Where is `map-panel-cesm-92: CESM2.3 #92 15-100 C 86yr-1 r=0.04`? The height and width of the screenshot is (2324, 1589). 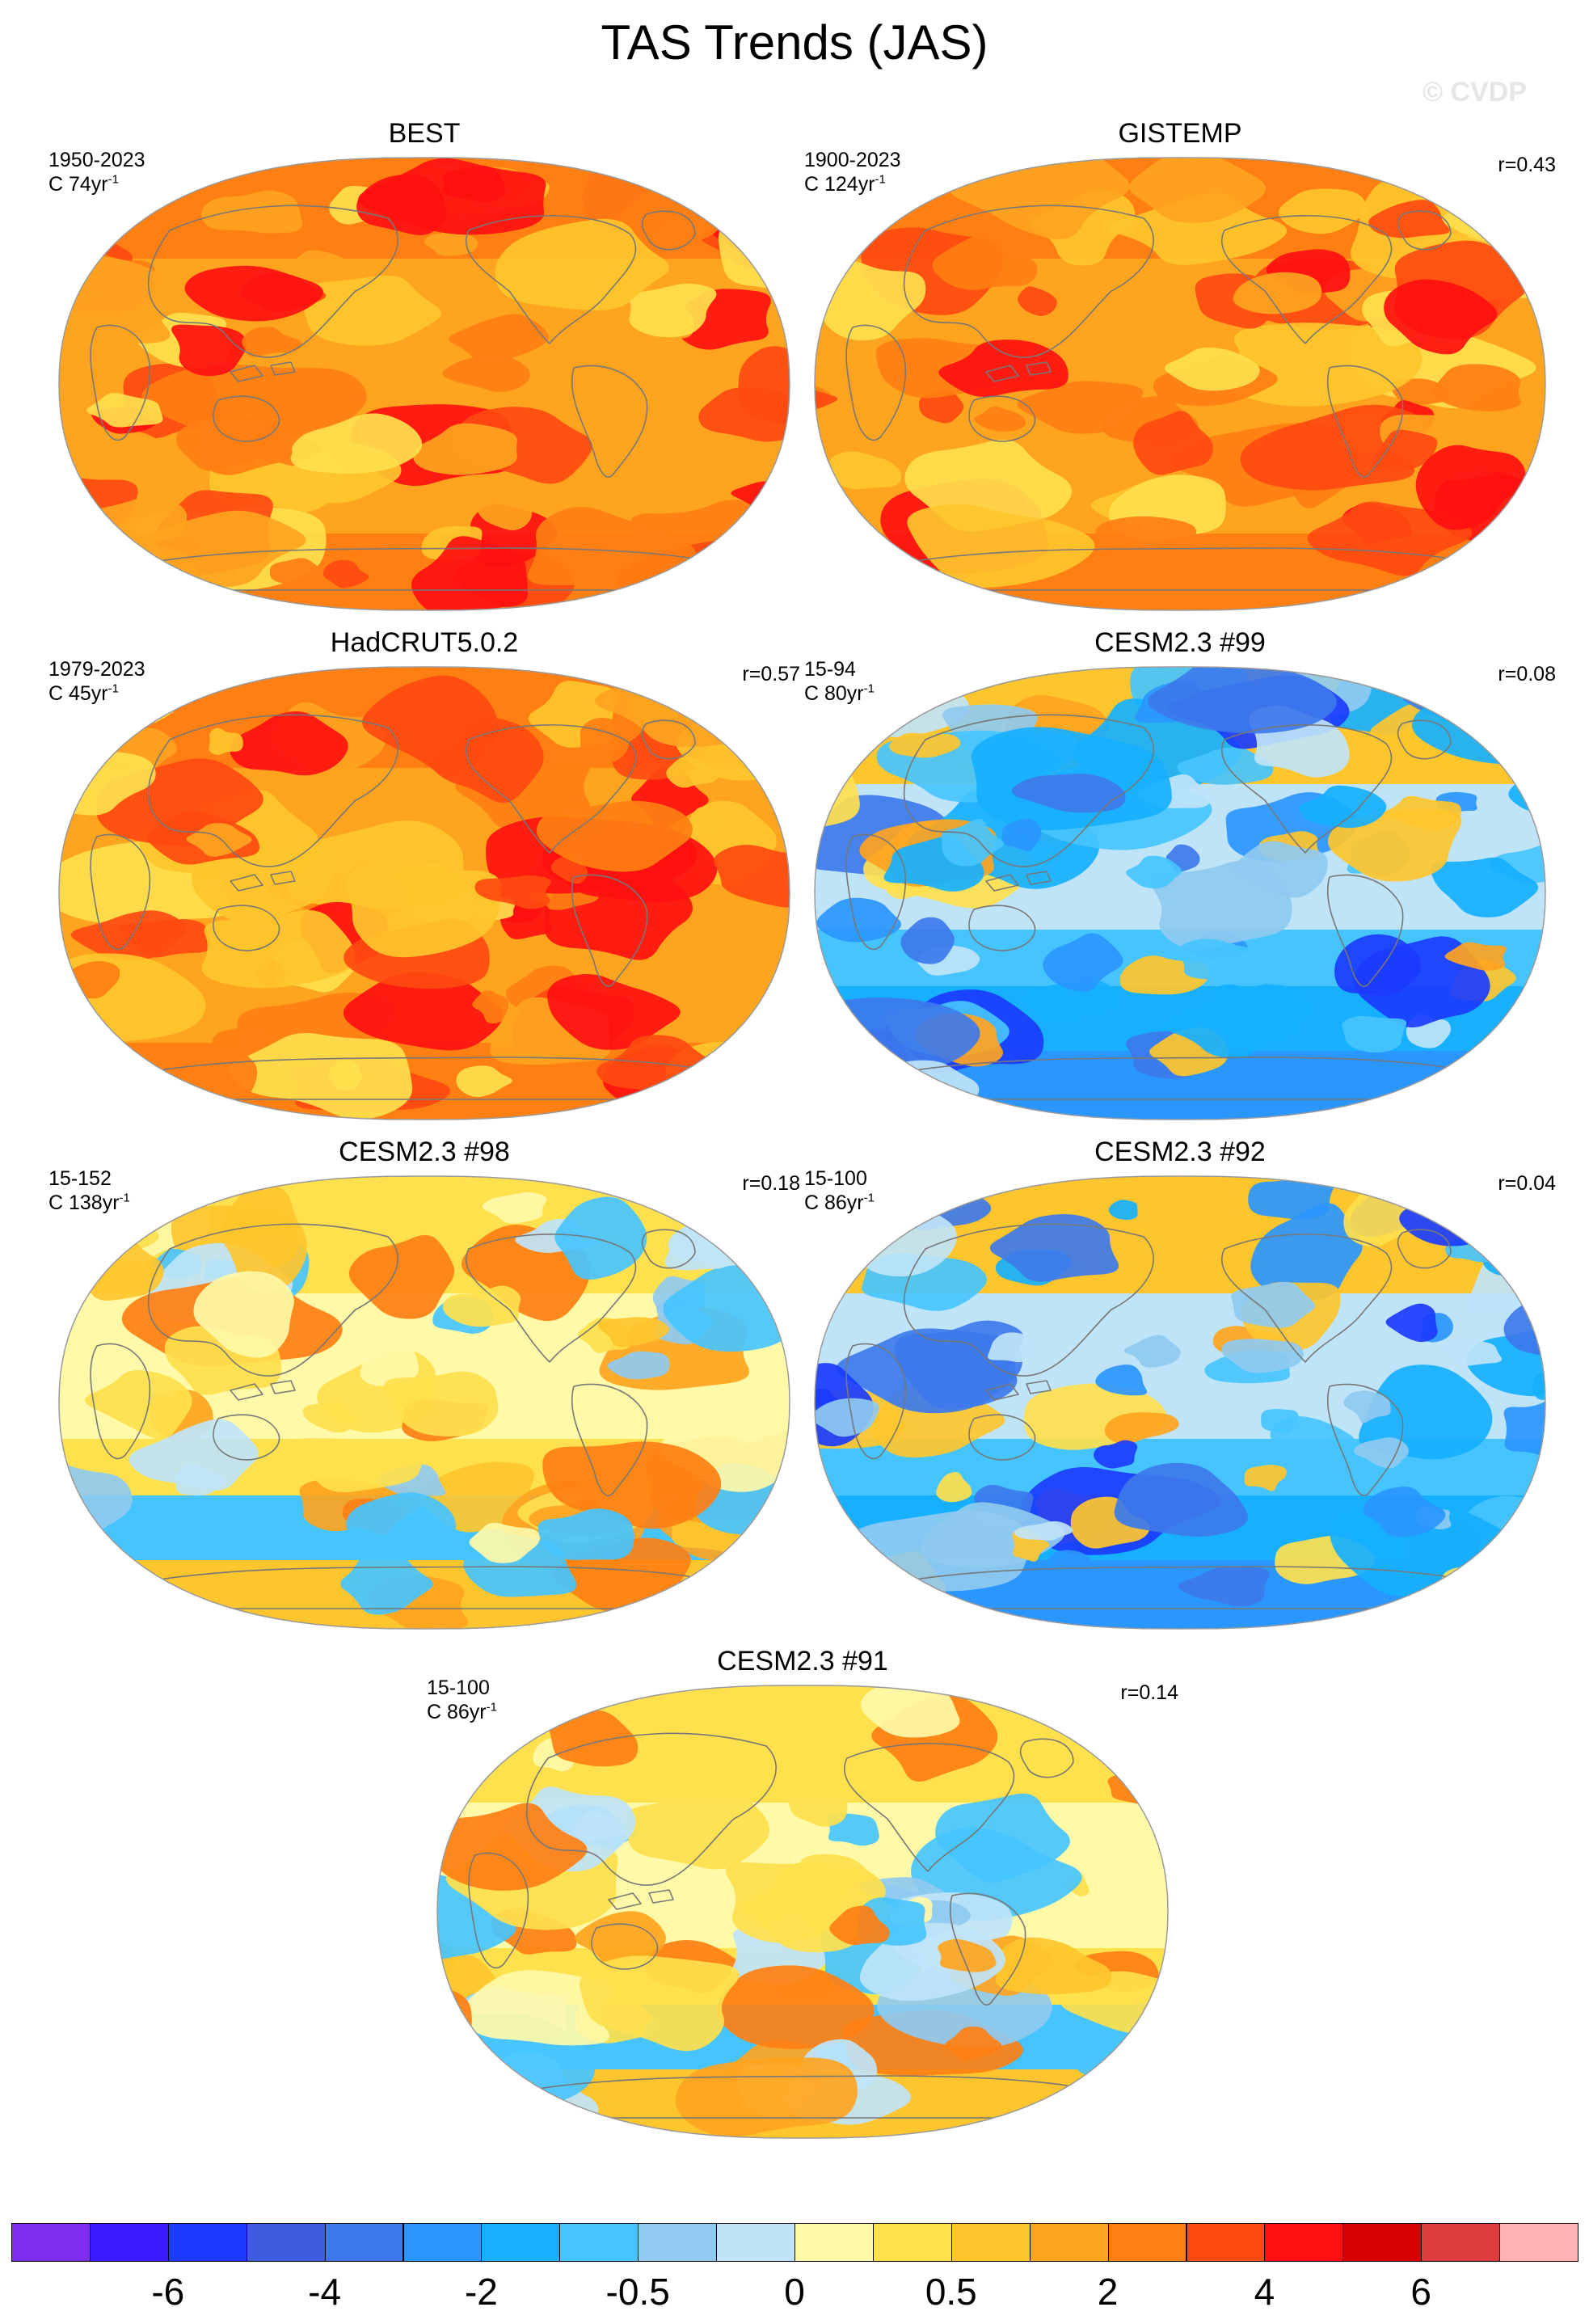
map-panel-cesm-92: CESM2.3 #92 15-100 C 86yr-1 r=0.04 is located at coordinates (1180, 1386).